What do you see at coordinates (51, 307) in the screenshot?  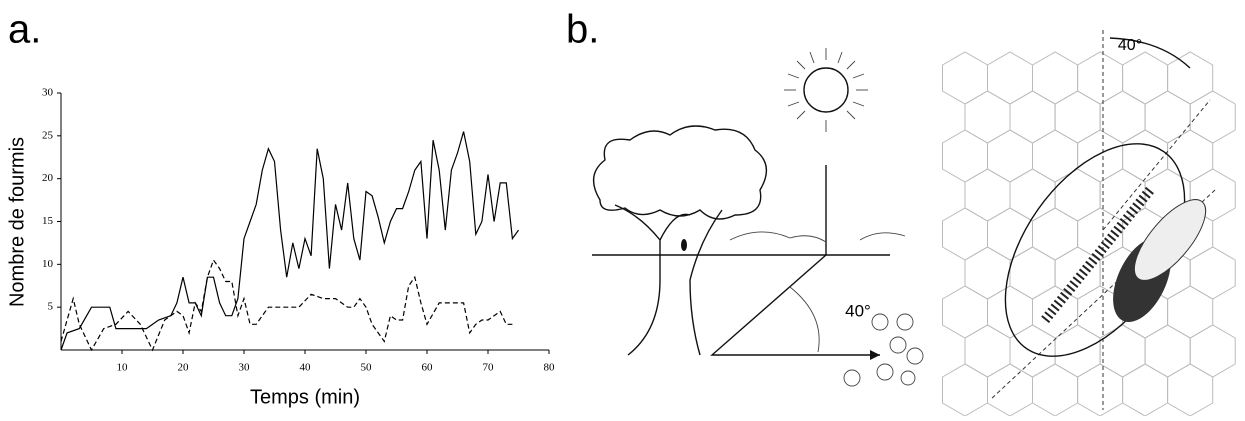 I see `y-tick-label: 5` at bounding box center [51, 307].